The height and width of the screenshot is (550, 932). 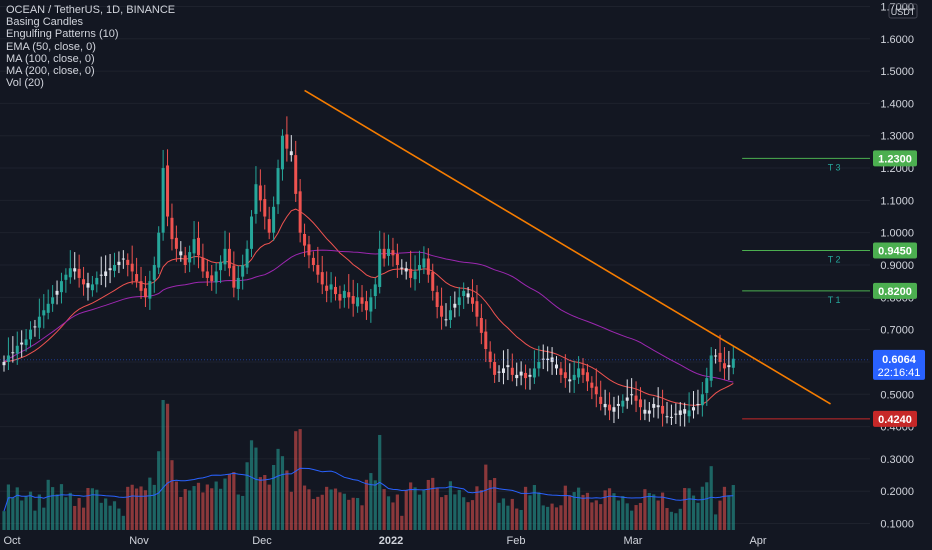 What do you see at coordinates (45, 22) in the screenshot?
I see `legend-indicator-basing: Basing Candles` at bounding box center [45, 22].